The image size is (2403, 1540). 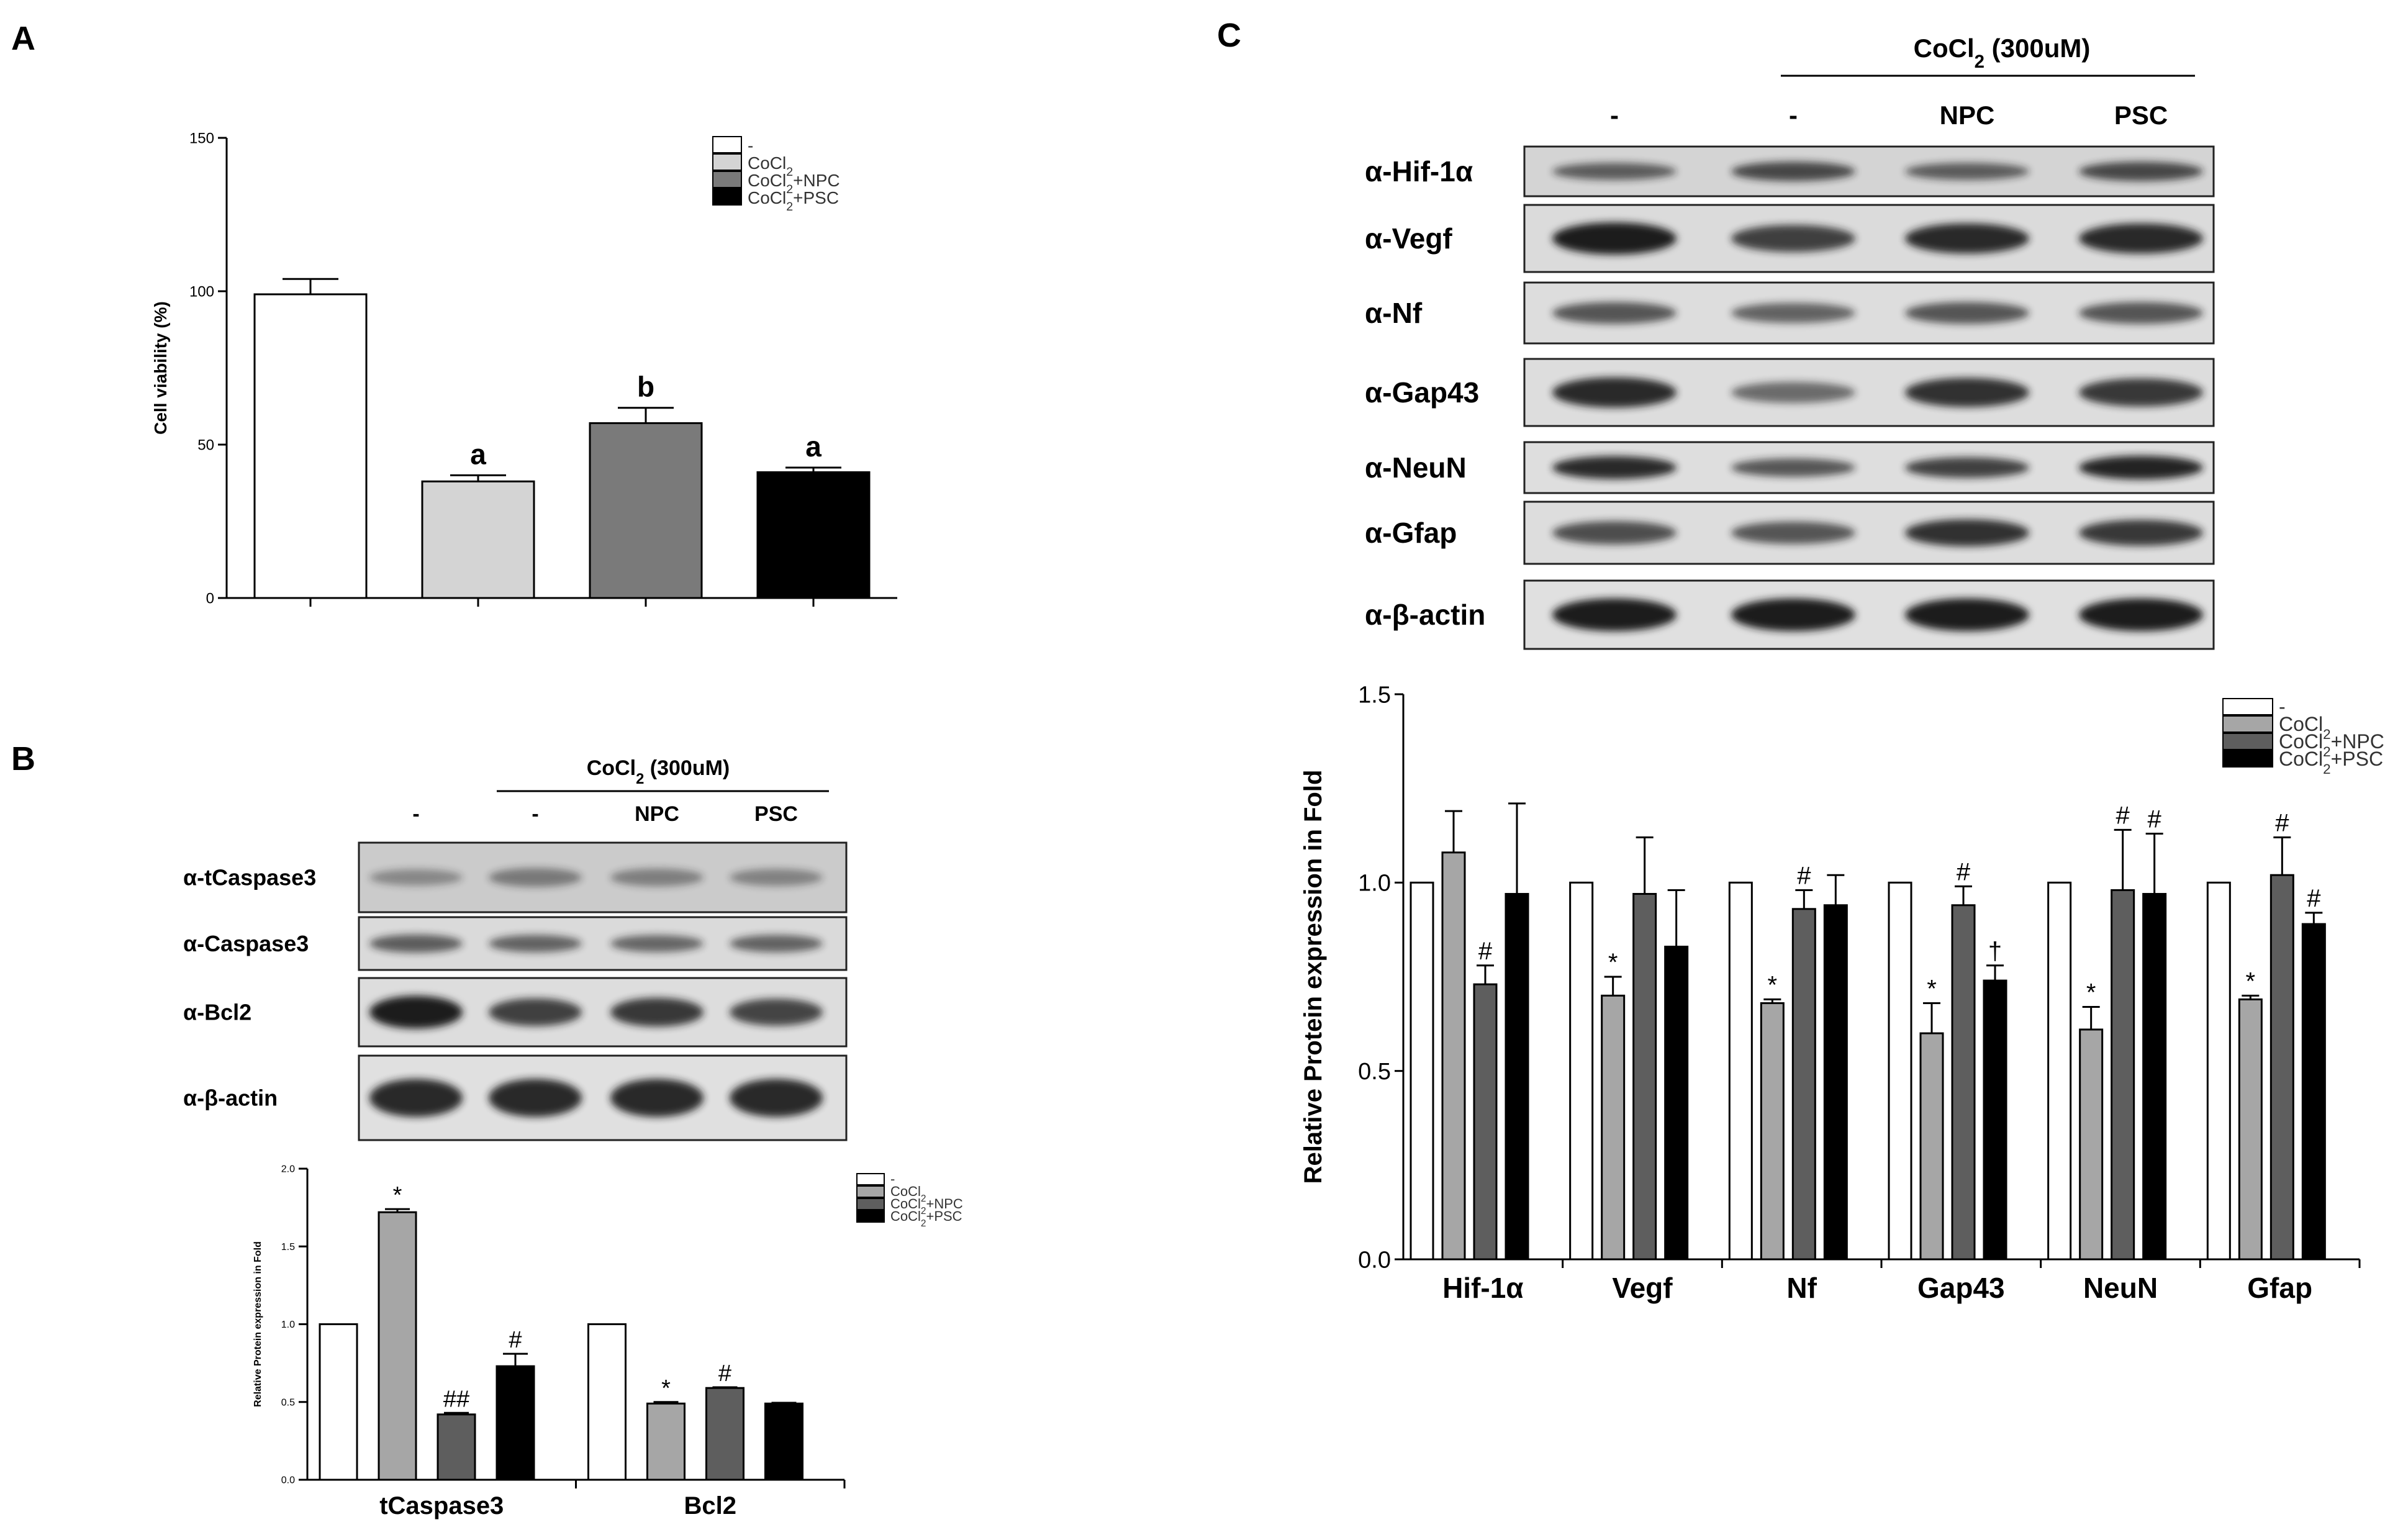 I want to click on category-label: Bcl2, so click(x=710, y=1506).